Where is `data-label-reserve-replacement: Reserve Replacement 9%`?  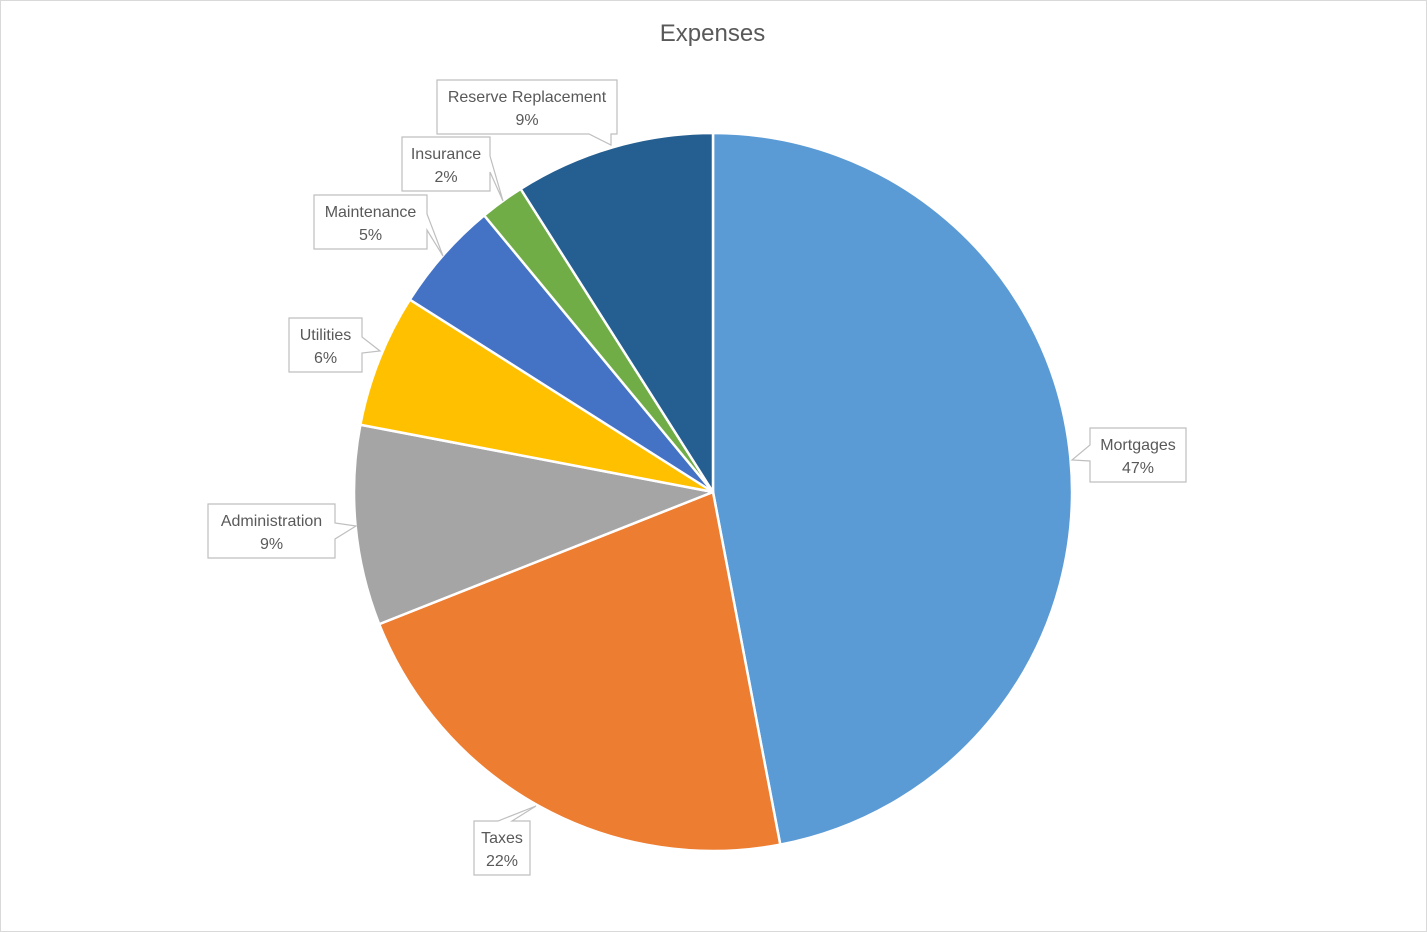
data-label-reserve-replacement: Reserve Replacement 9% is located at coordinates (527, 112).